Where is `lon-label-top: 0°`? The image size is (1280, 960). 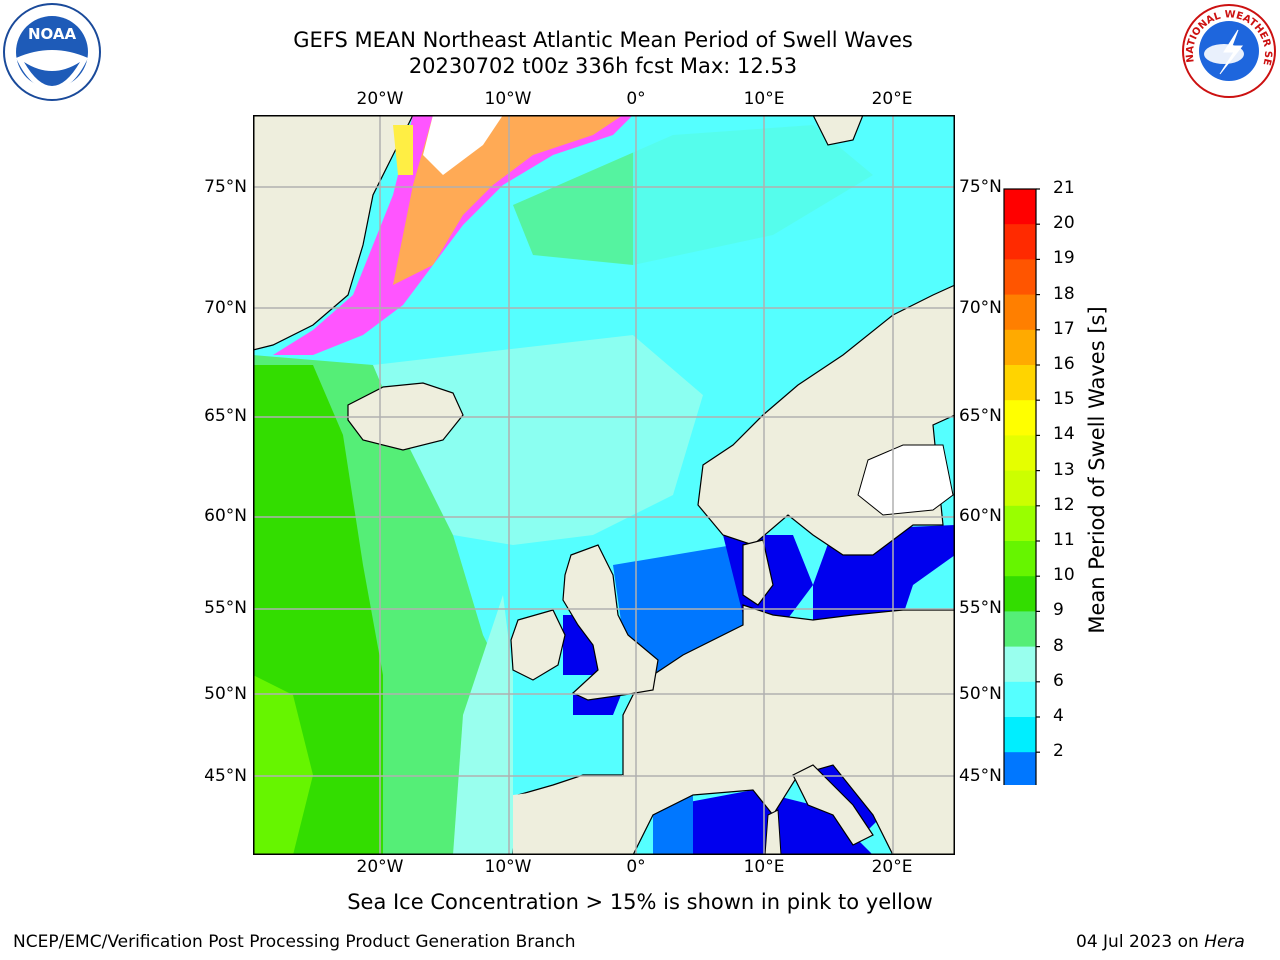
lon-label-top: 0° is located at coordinates (636, 99).